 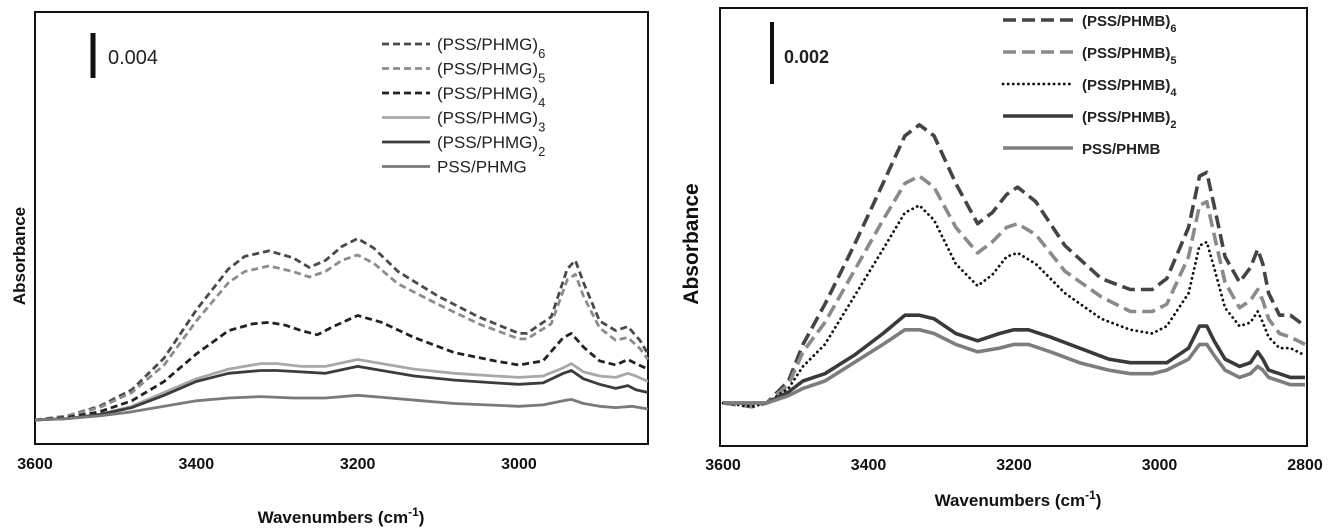 What do you see at coordinates (691, 243) in the screenshot?
I see `right-y-axis-label: Absorbance` at bounding box center [691, 243].